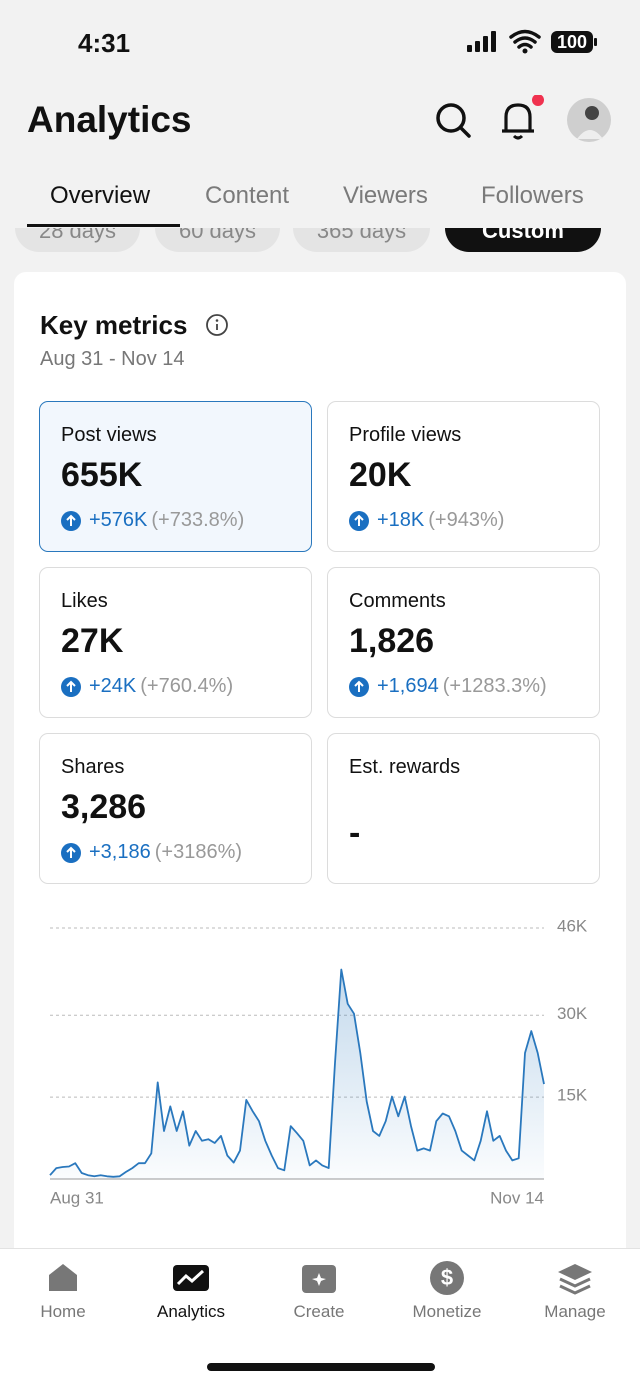 The image size is (640, 1385). I want to click on change-percent: (+760.4%), so click(187, 686).